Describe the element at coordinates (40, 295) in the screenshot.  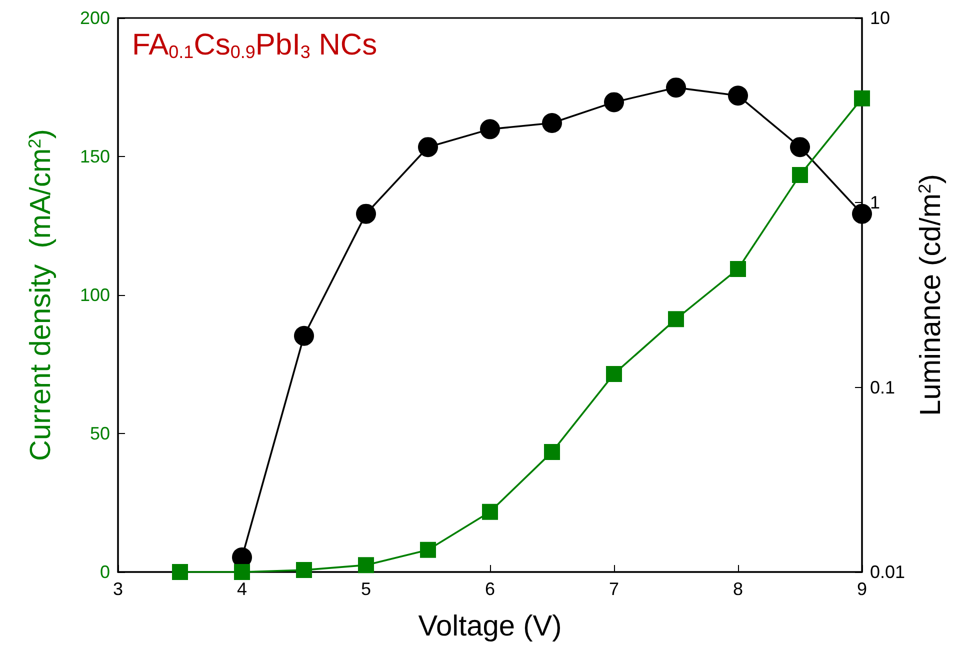
I see `y-axis-title: Current density (mA/cm2)` at that location.